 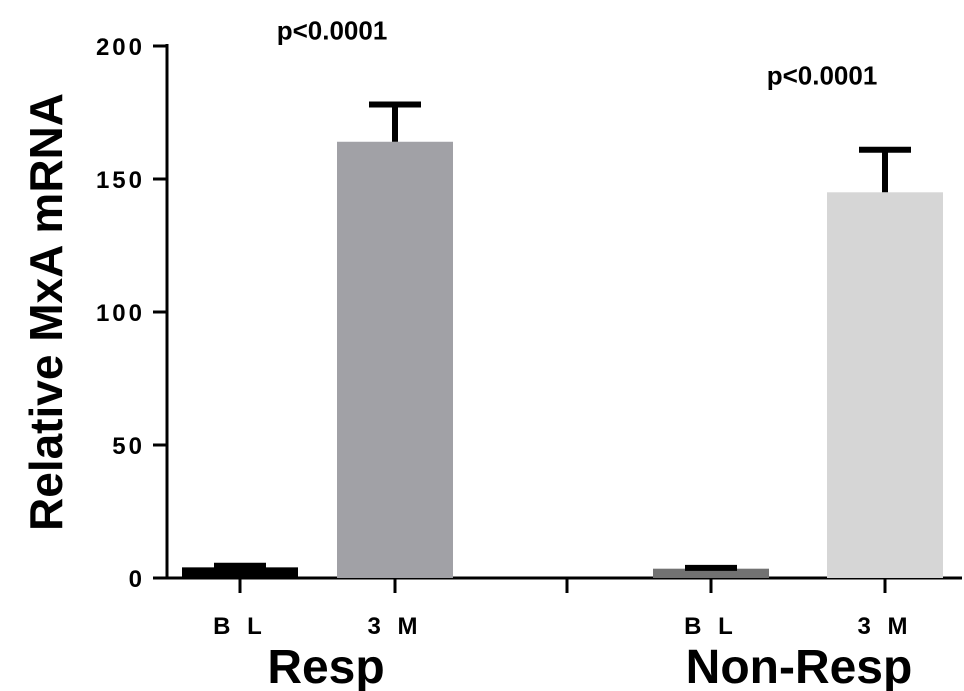 What do you see at coordinates (120, 47) in the screenshot?
I see `y-tick-label: 200` at bounding box center [120, 47].